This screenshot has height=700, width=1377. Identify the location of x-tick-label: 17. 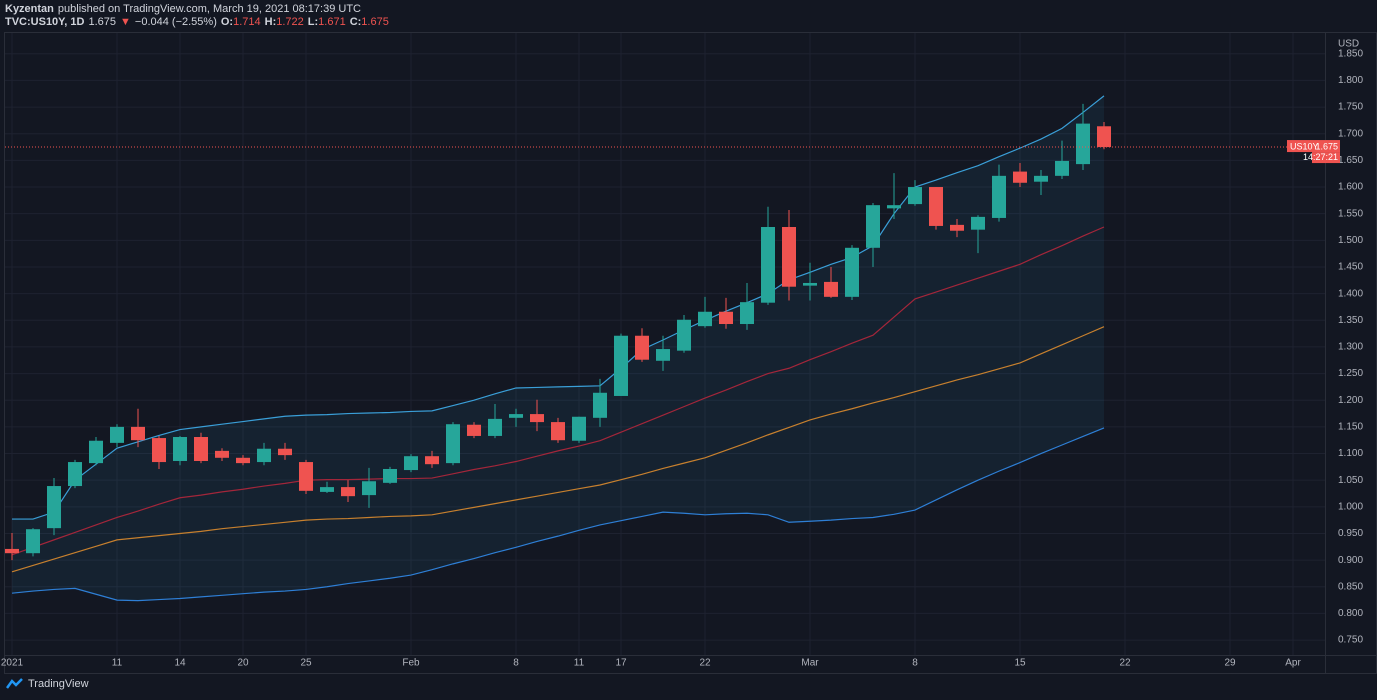
(621, 663).